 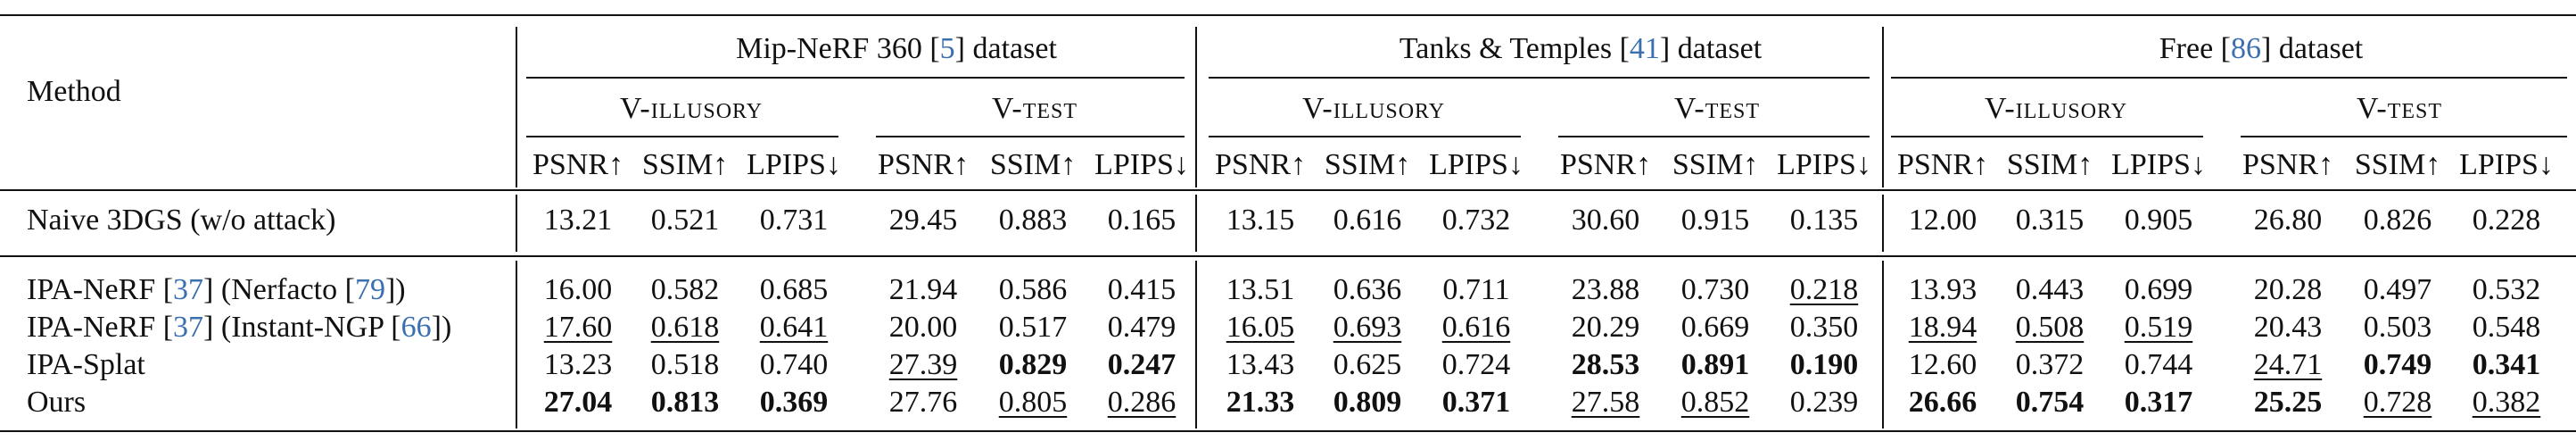 I want to click on method-header: Method, so click(x=74, y=91).